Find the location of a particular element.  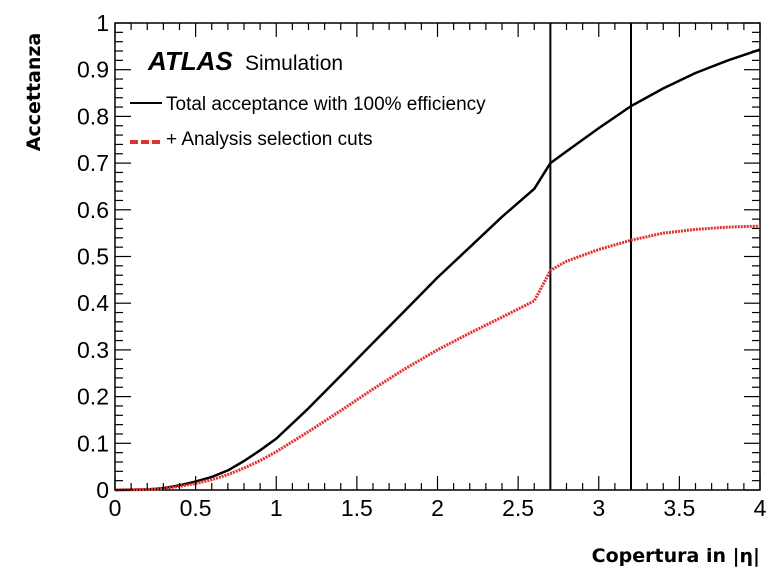

y-tick-label: 1 is located at coordinates (102, 23).